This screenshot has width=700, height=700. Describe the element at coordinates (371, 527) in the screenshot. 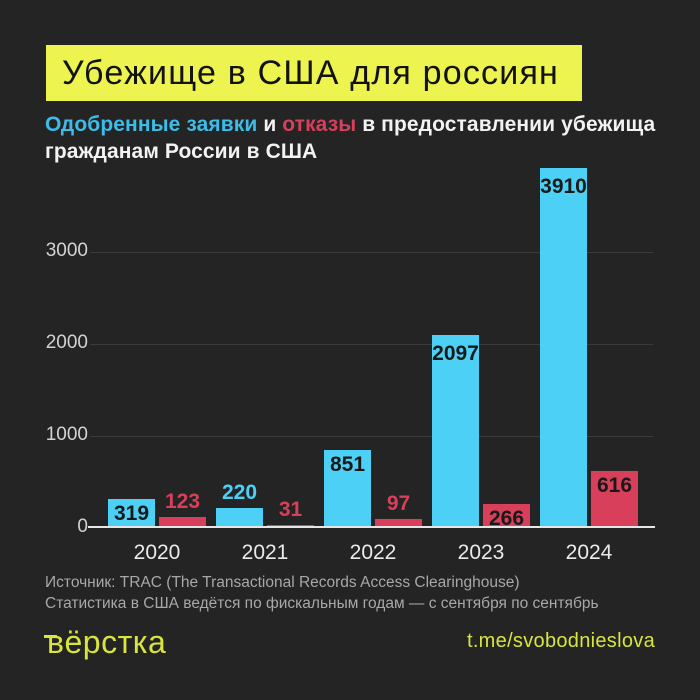

I see `x-axis-line` at that location.